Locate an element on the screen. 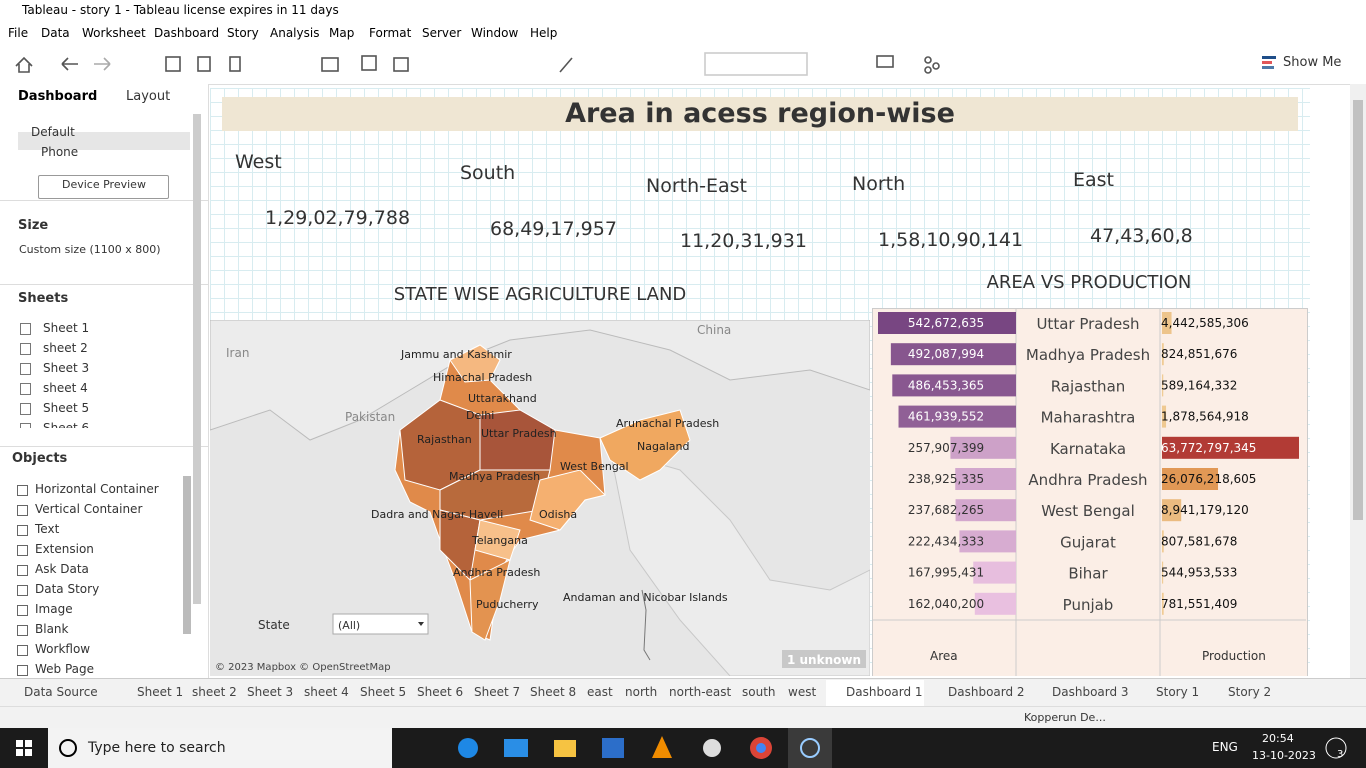 This screenshot has height=768, width=1366. state-name: Uttar Pradesh is located at coordinates (1087, 324).